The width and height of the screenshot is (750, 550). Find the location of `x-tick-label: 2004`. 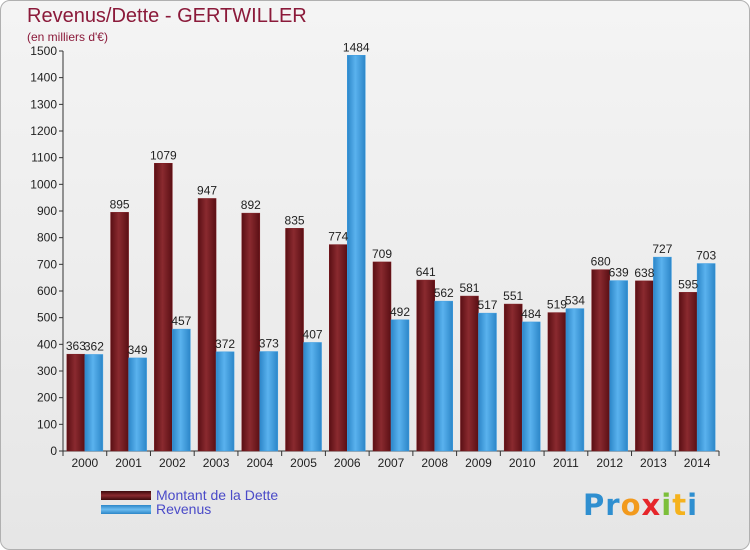

x-tick-label: 2004 is located at coordinates (259, 463).